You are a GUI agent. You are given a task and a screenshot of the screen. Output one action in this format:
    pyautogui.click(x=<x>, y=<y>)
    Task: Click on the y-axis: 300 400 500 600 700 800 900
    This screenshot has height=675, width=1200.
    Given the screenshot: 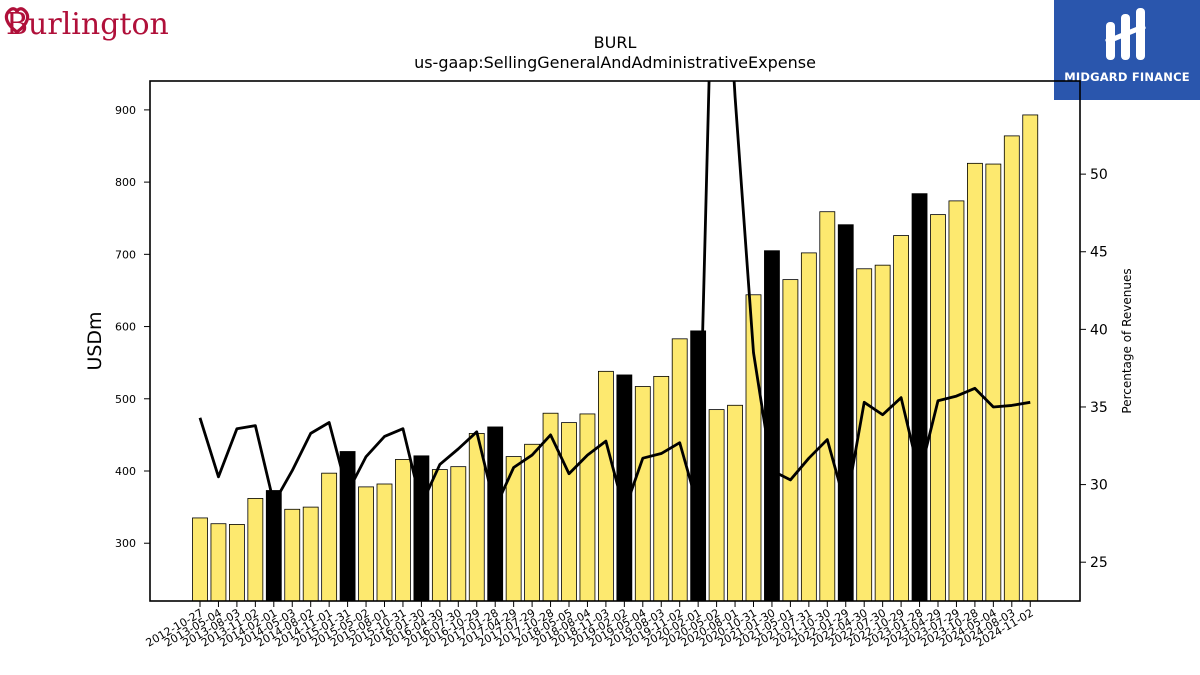 What is the action you would take?
    pyautogui.click(x=132, y=327)
    